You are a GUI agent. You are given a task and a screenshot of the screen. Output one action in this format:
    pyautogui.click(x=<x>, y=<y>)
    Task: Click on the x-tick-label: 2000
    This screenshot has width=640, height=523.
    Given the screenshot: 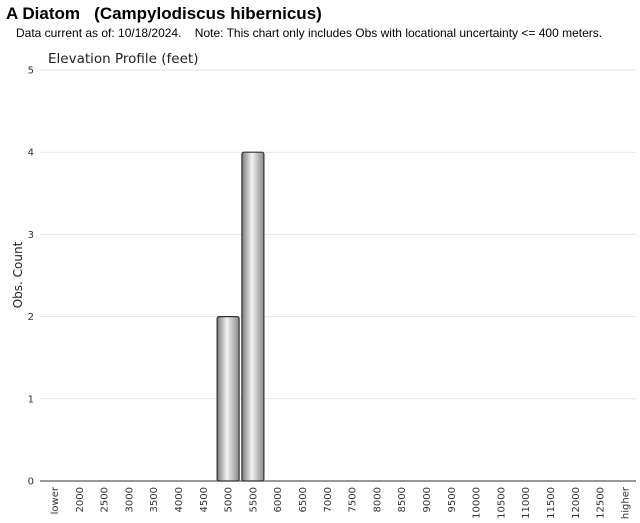 What is the action you would take?
    pyautogui.click(x=80, y=499)
    